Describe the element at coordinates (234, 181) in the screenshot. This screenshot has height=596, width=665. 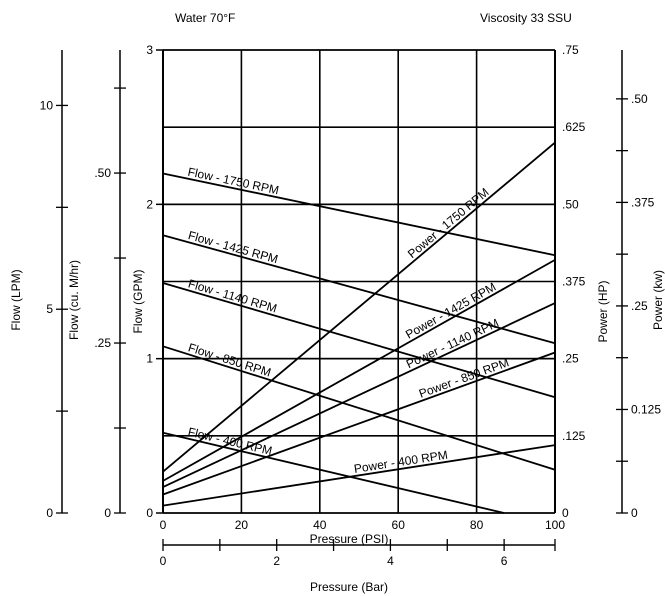
I see `flow-series-label: Flow - 1750 RPM` at that location.